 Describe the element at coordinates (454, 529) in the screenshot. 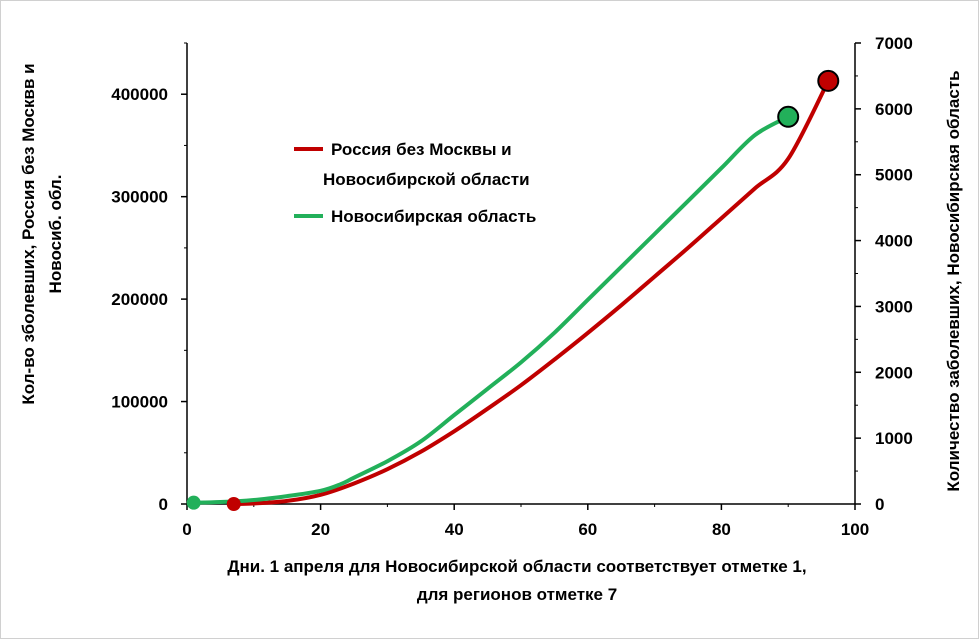

I see `x-tick-label-40: 40` at that location.